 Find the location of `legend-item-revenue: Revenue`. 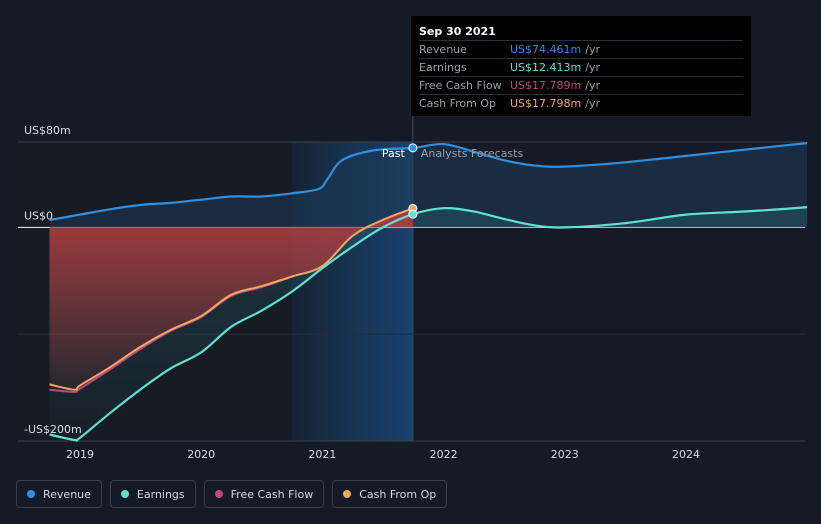

legend-item-revenue: Revenue is located at coordinates (59, 494).